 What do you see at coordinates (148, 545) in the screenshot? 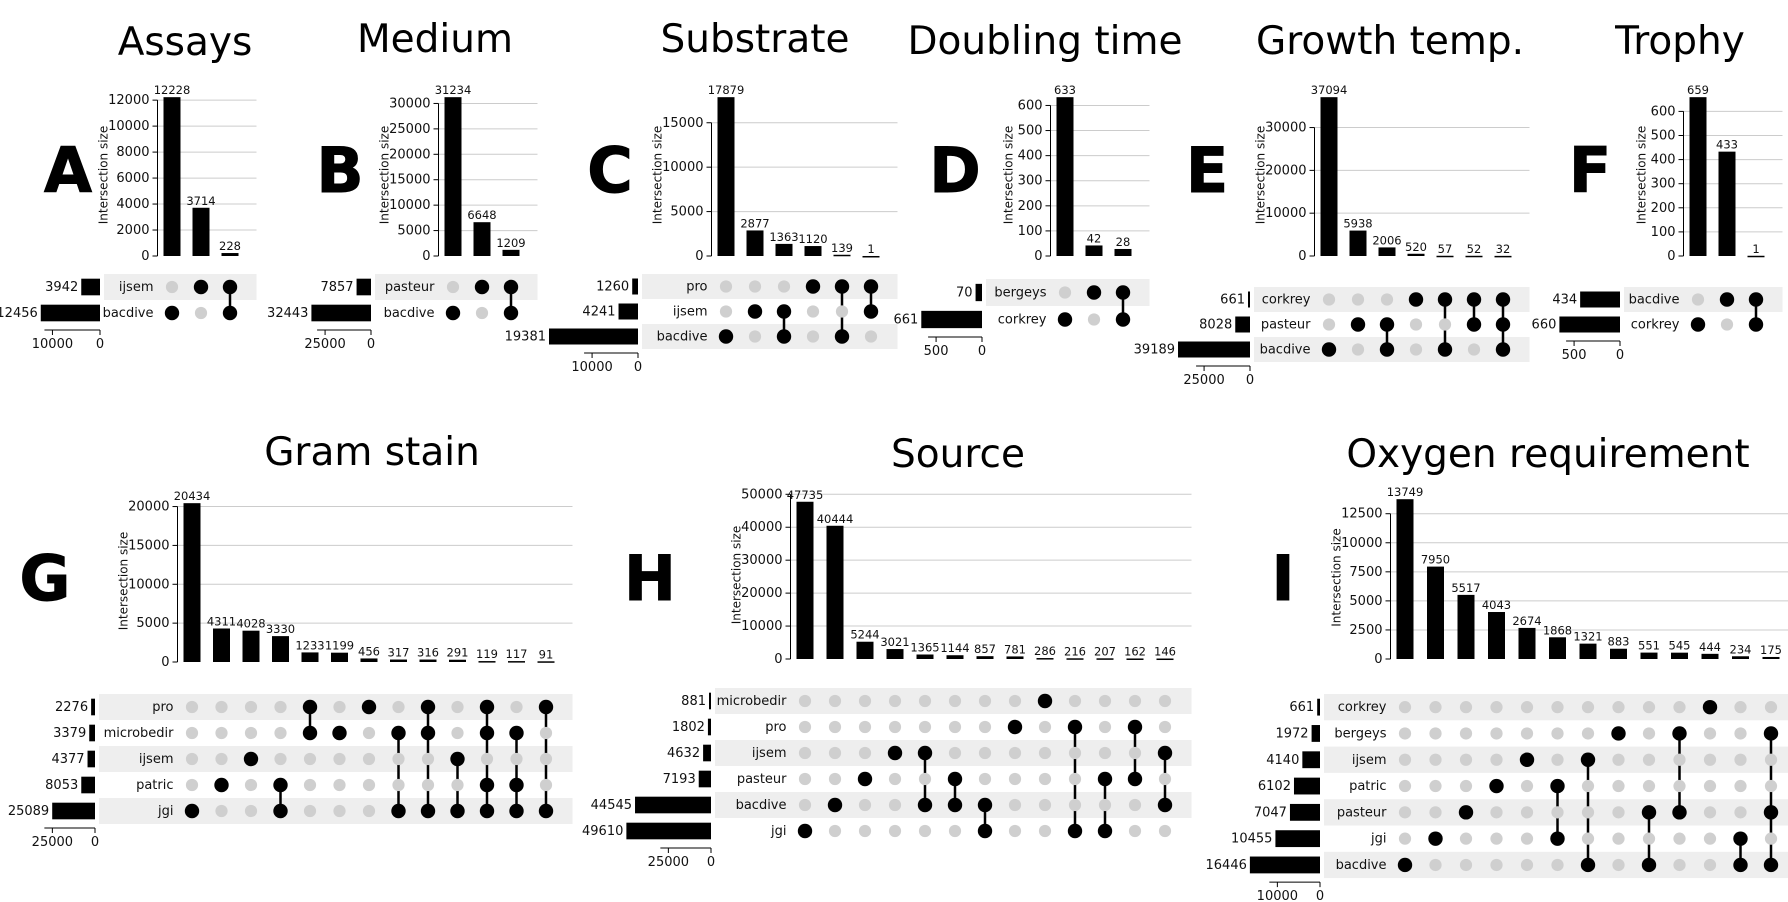
I see `y-tick-label: 15000` at bounding box center [148, 545].